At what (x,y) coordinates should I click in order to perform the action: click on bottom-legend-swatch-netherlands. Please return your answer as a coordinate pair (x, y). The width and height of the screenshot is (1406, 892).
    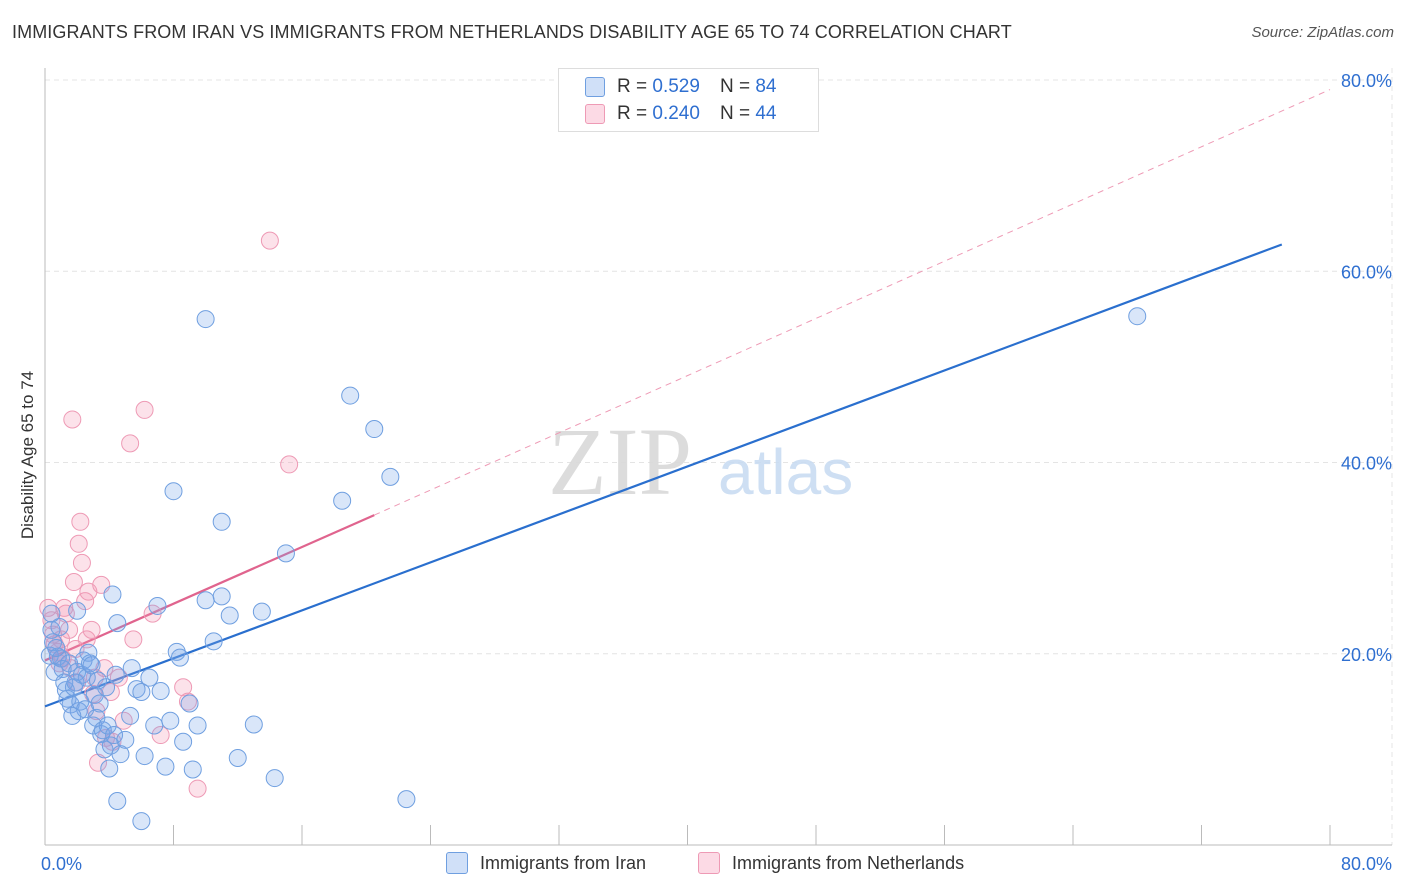
    Looking at the image, I should click on (709, 863).